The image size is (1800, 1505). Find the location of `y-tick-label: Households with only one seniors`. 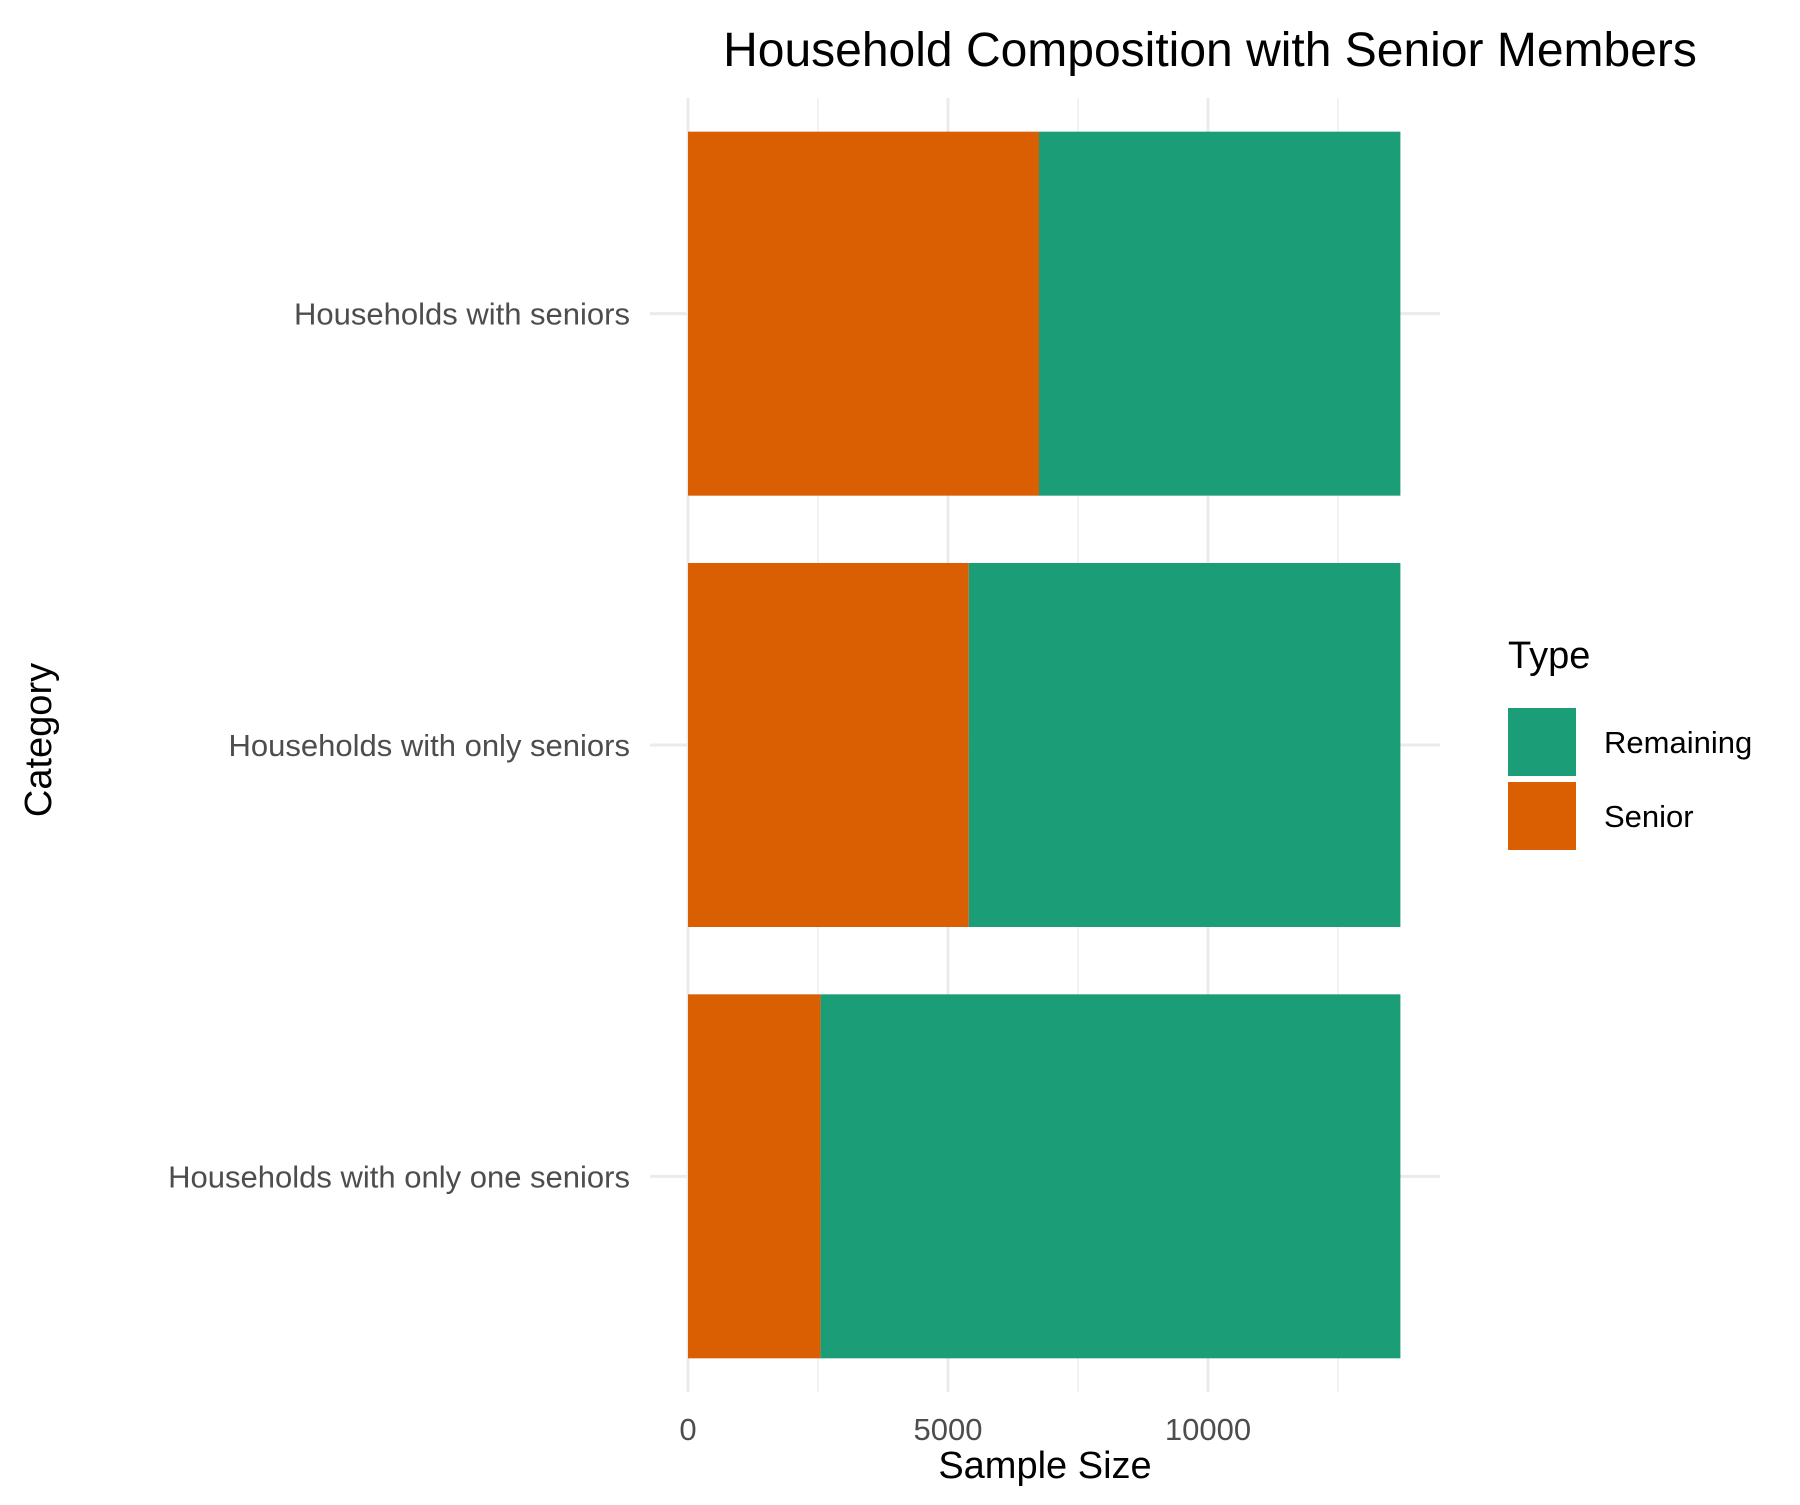

y-tick-label: Households with only one seniors is located at coordinates (399, 1176).